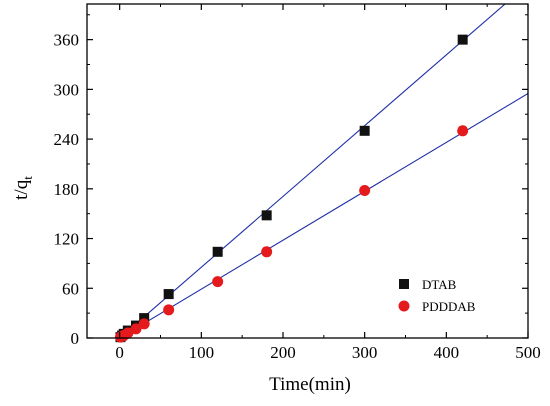 Image resolution: width=550 pixels, height=406 pixels. Describe the element at coordinates (404, 306) in the screenshot. I see `legend-marker-pdddab` at that location.